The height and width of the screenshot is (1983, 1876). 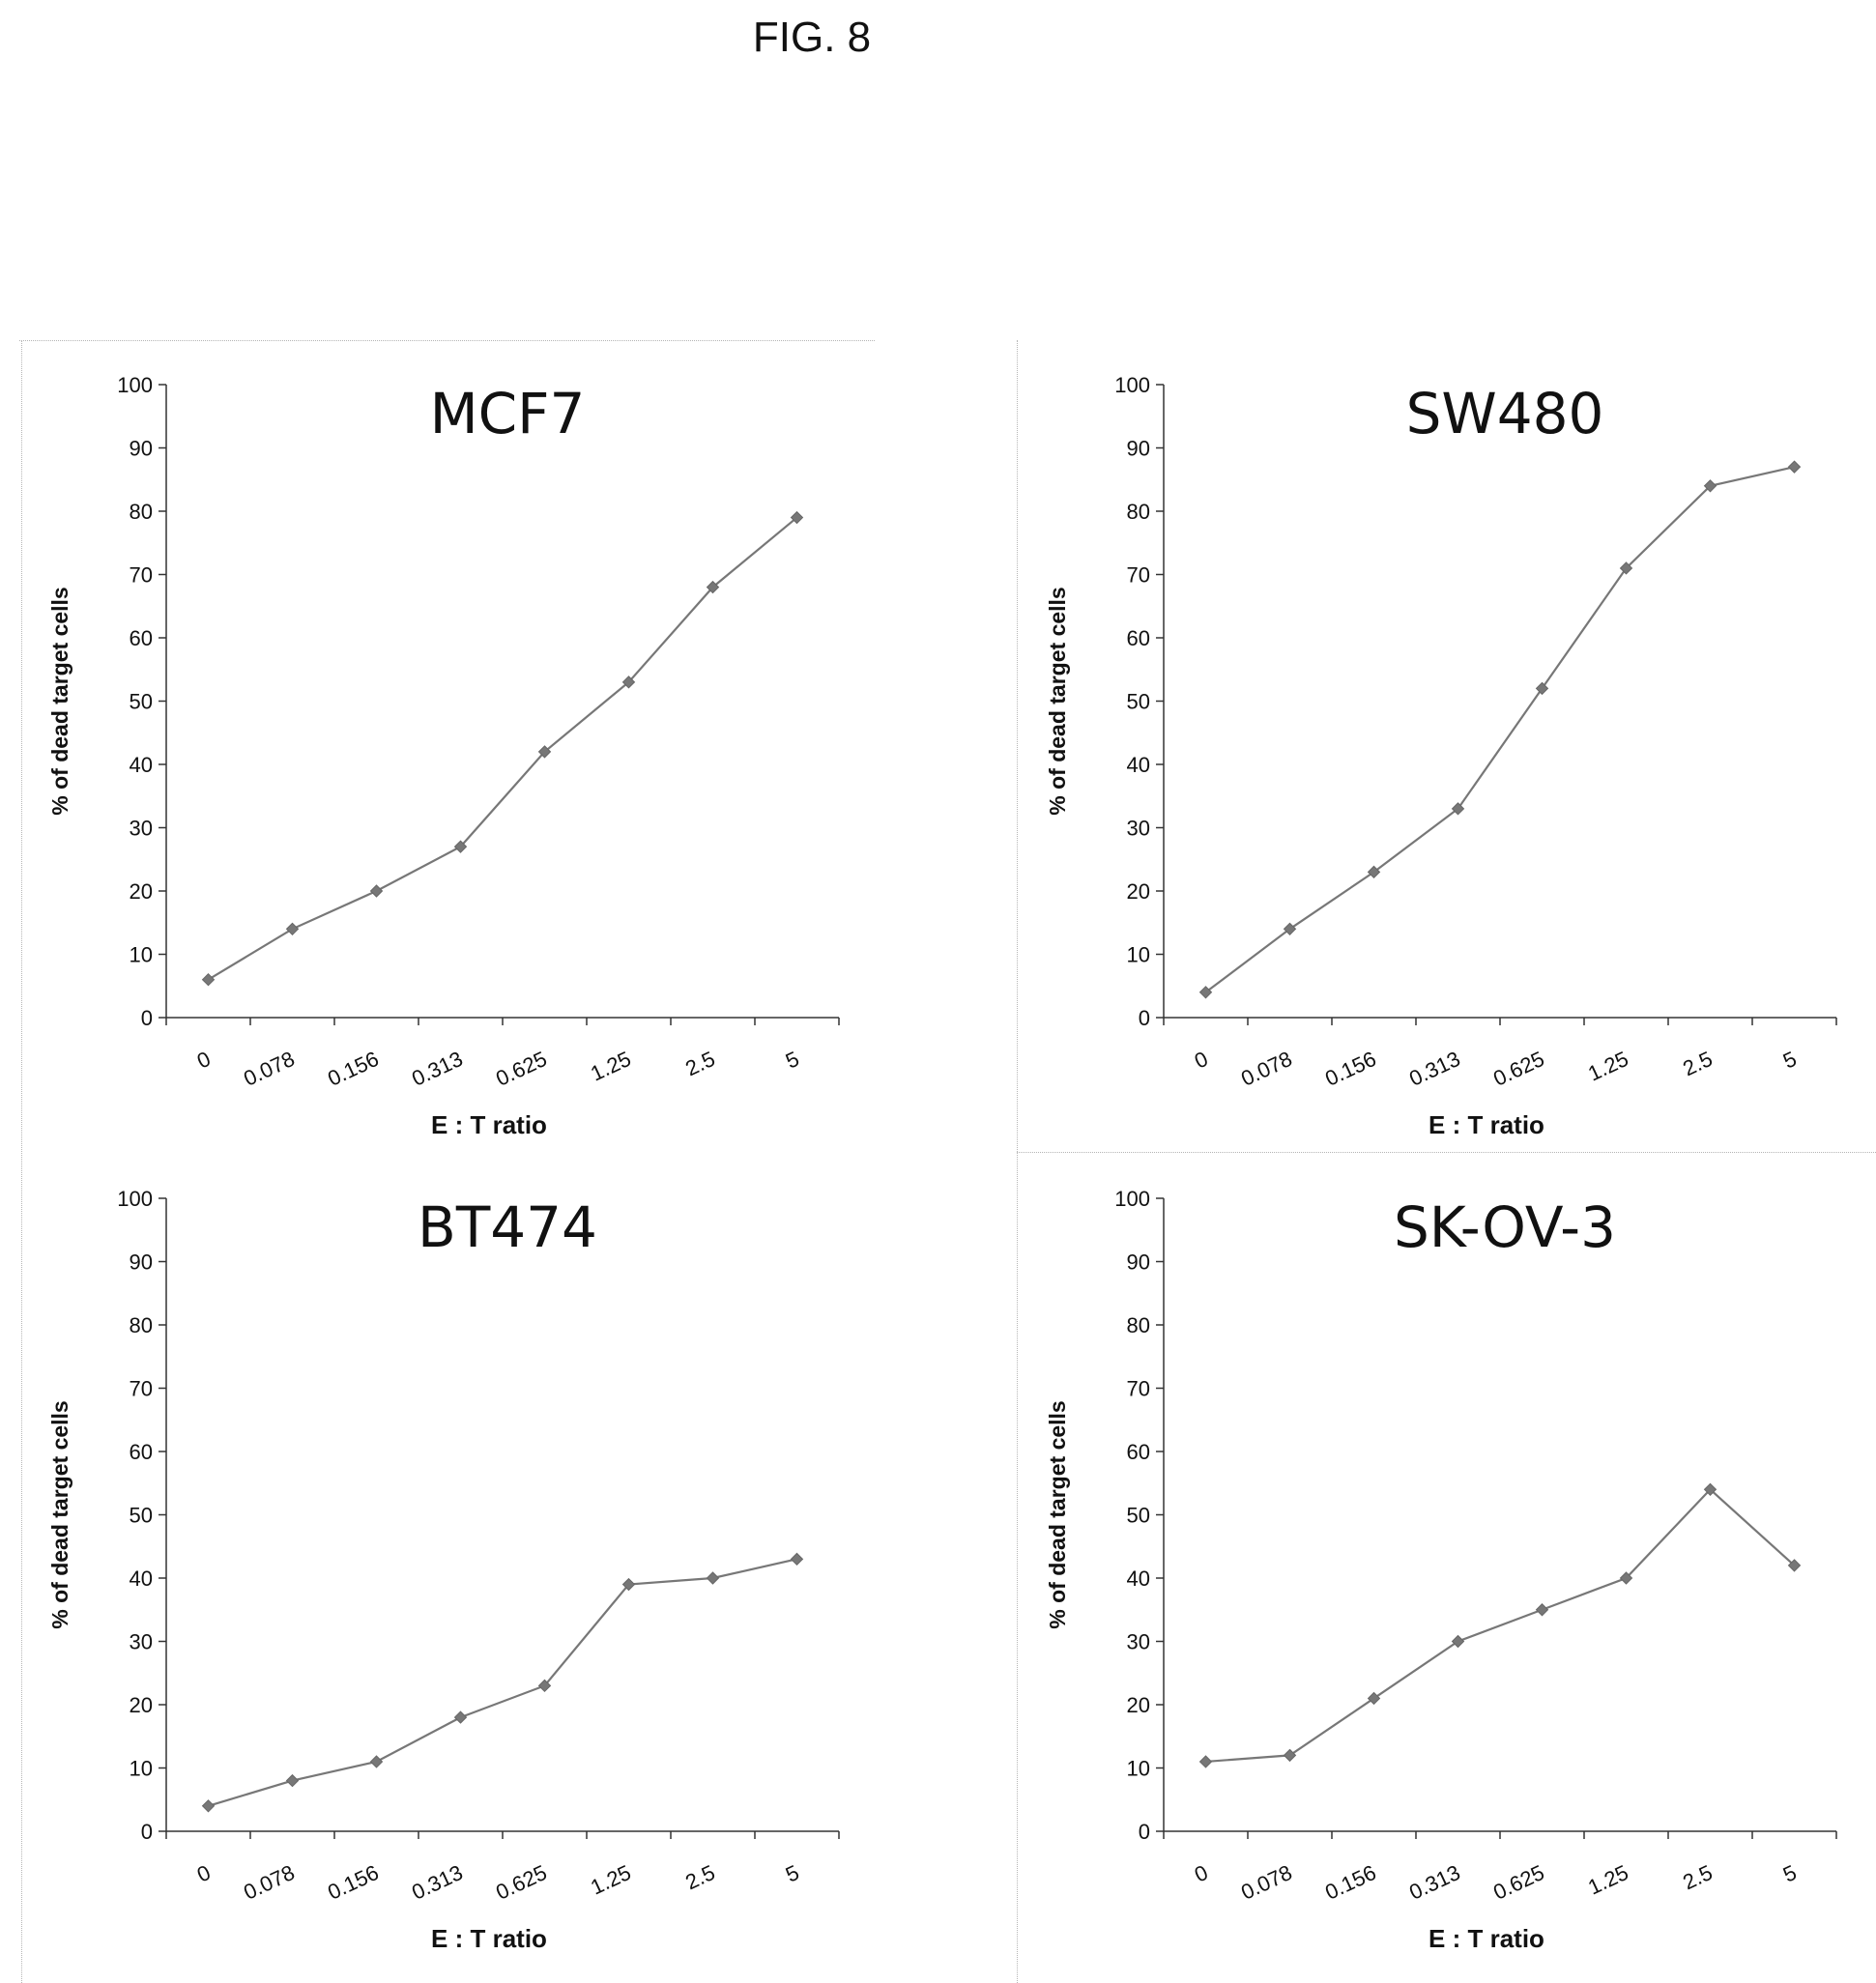 I want to click on figure-label: FIG. 8, so click(x=812, y=37).